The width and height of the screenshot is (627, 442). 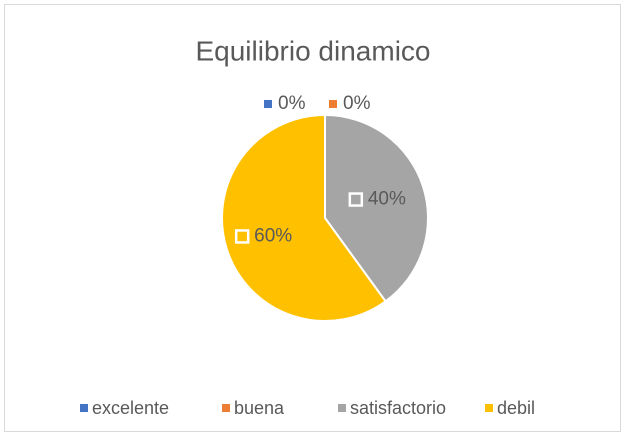 What do you see at coordinates (516, 408) in the screenshot?
I see `legend-label: debil` at bounding box center [516, 408].